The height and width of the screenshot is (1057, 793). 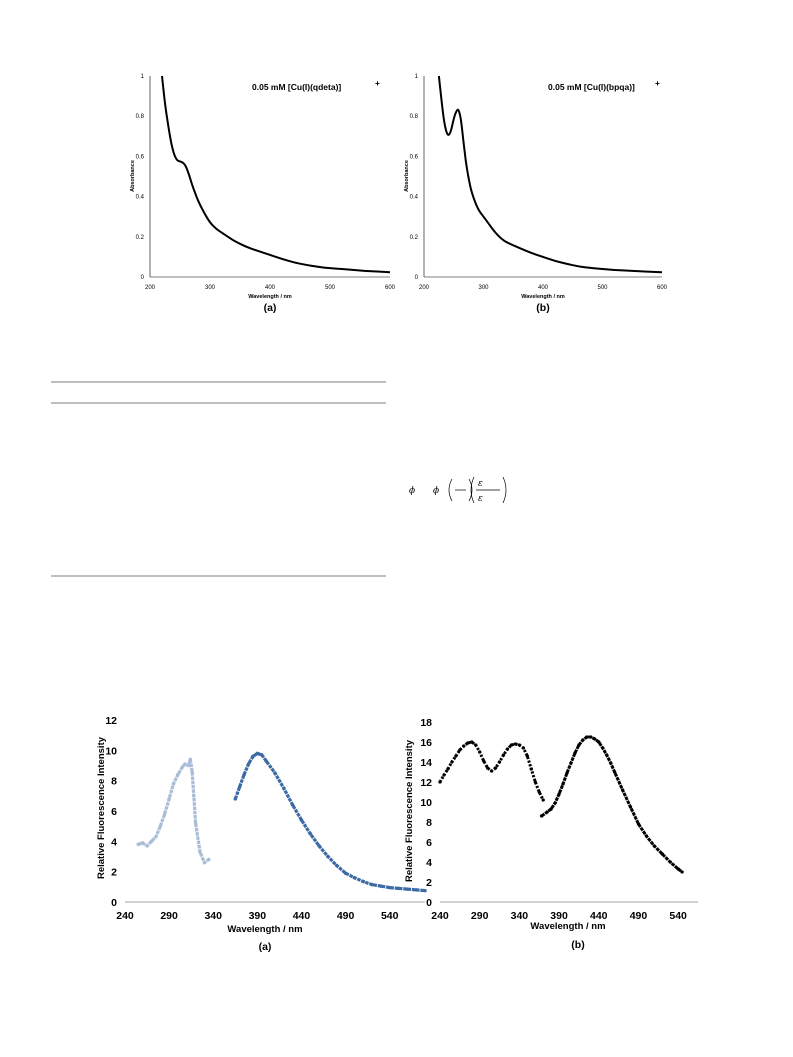 I want to click on equation-phi-right: ϕ, so click(x=436, y=491).